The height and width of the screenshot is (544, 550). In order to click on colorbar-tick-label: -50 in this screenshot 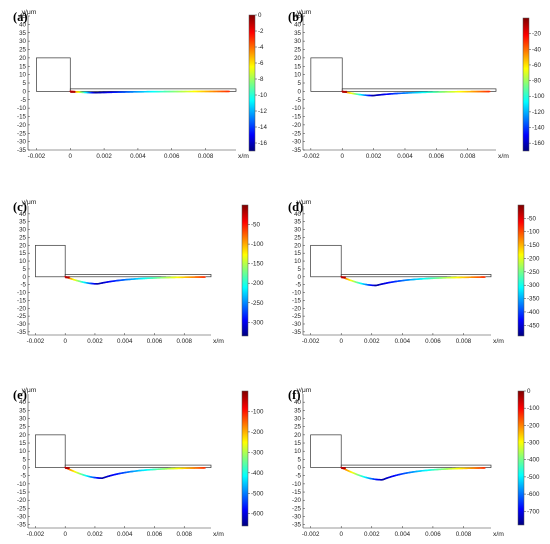, I will do `click(532, 218)`.